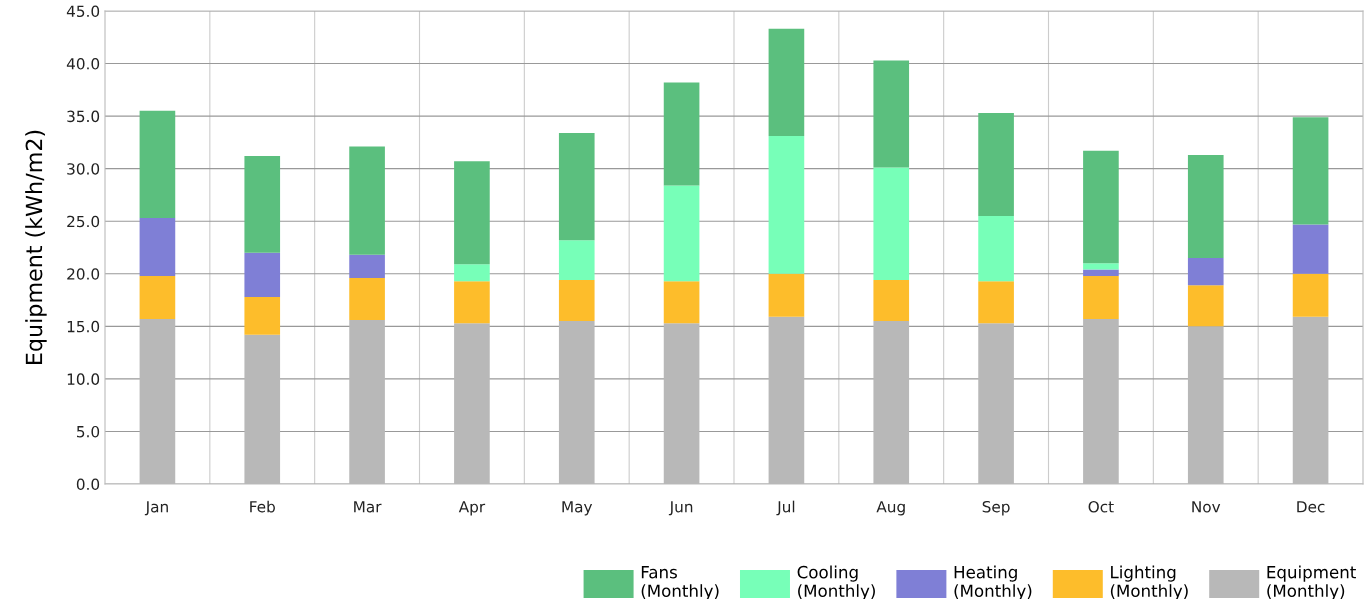  What do you see at coordinates (88, 431) in the screenshot?
I see `y-tick-label: 5.0` at bounding box center [88, 431].